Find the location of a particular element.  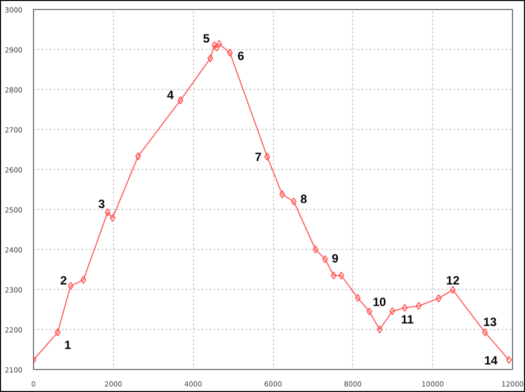

annotation: 9 is located at coordinates (335, 259).